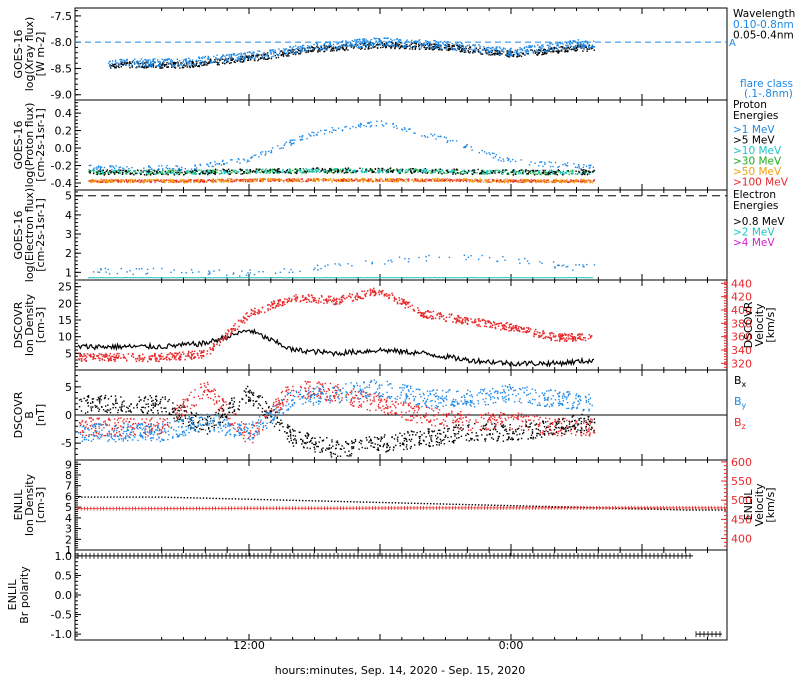 Image resolution: width=800 pixels, height=680 pixels. What do you see at coordinates (64, 131) in the screenshot?
I see `proton-y-tick-label: 0.2` at bounding box center [64, 131].